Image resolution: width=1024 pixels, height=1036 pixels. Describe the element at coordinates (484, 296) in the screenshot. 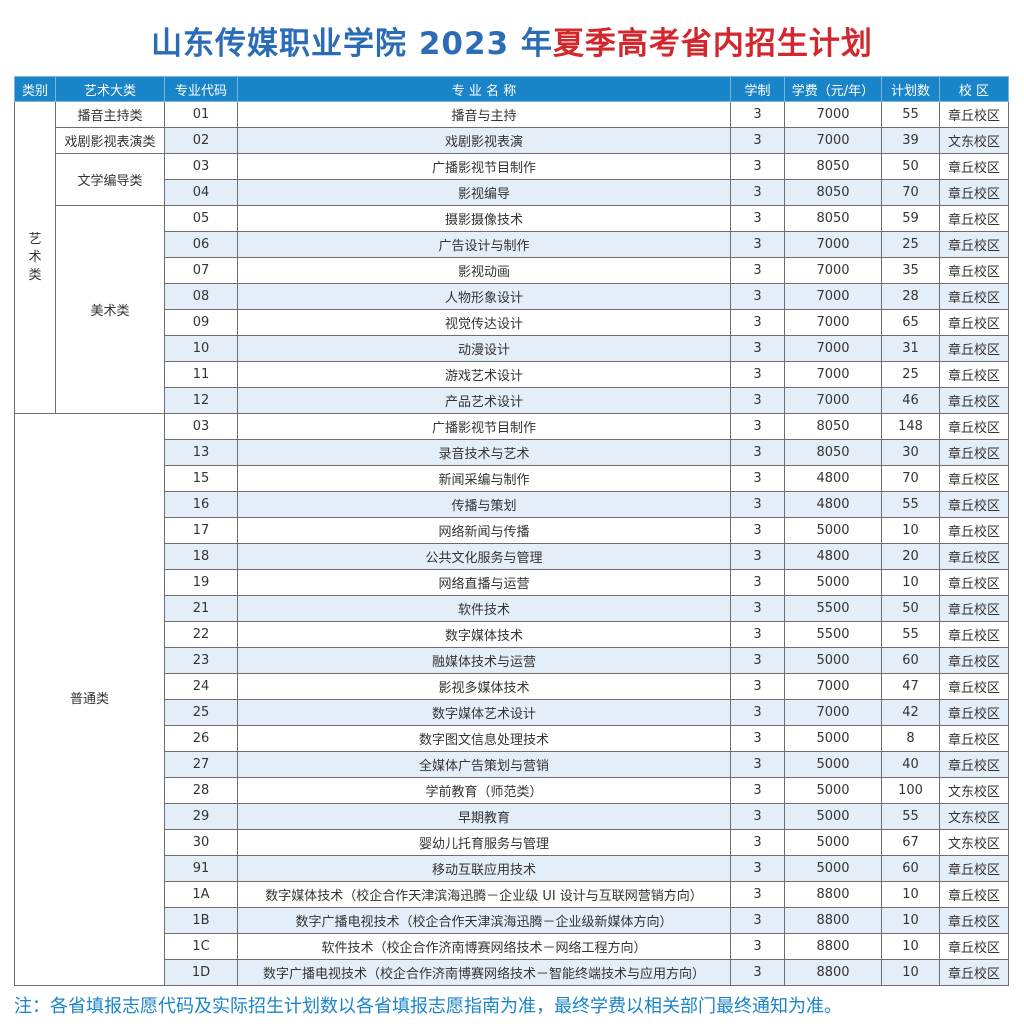

I see `major-name-cell: 人物形象设计` at that location.